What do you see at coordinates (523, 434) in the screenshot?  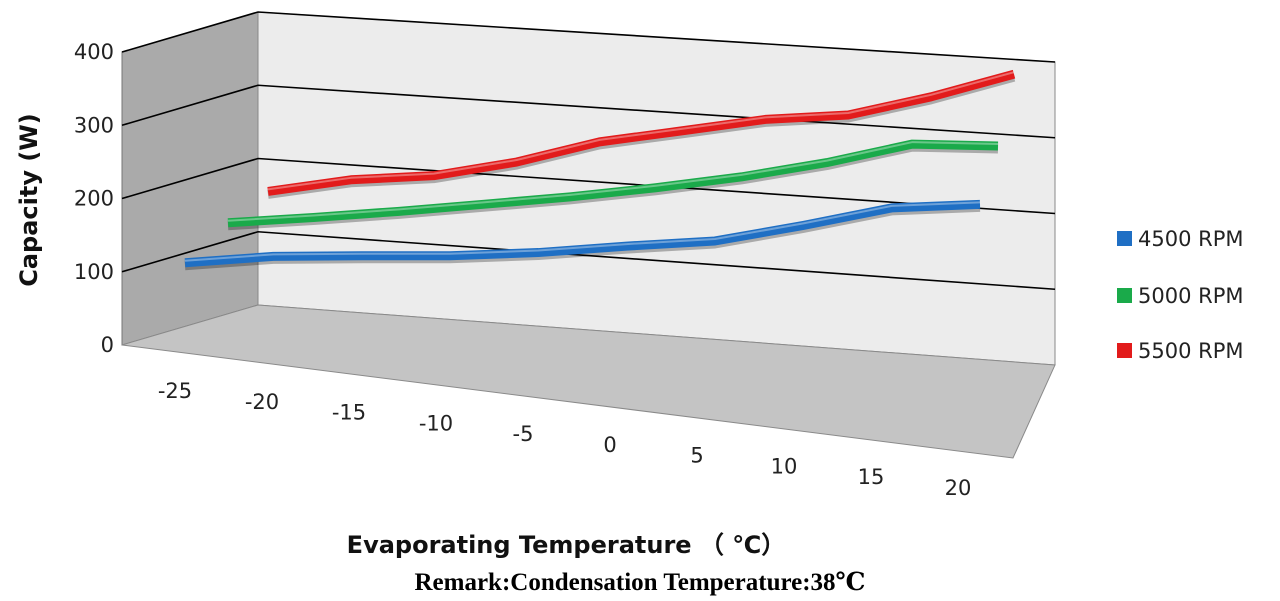 I see `x-tick-label: -5` at bounding box center [523, 434].